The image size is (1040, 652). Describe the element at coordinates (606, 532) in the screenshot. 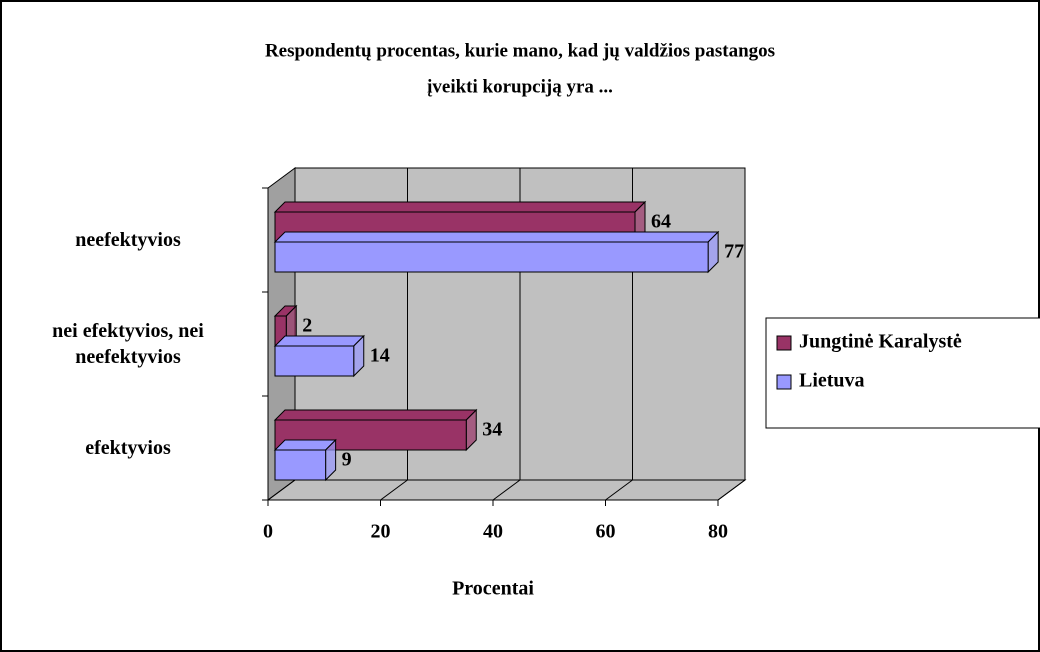

I see `x-tick-label: 60` at that location.